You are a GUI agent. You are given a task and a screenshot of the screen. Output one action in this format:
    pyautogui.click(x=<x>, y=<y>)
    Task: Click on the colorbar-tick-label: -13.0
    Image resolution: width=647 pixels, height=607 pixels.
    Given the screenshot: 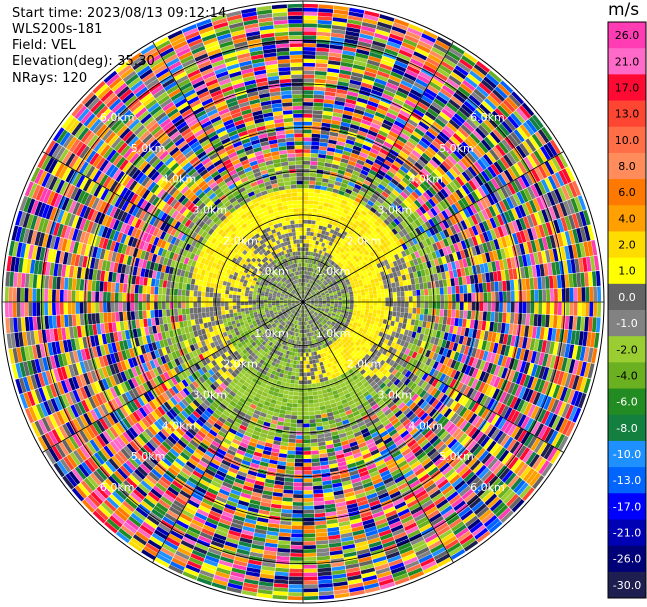 What is the action you would take?
    pyautogui.click(x=627, y=480)
    